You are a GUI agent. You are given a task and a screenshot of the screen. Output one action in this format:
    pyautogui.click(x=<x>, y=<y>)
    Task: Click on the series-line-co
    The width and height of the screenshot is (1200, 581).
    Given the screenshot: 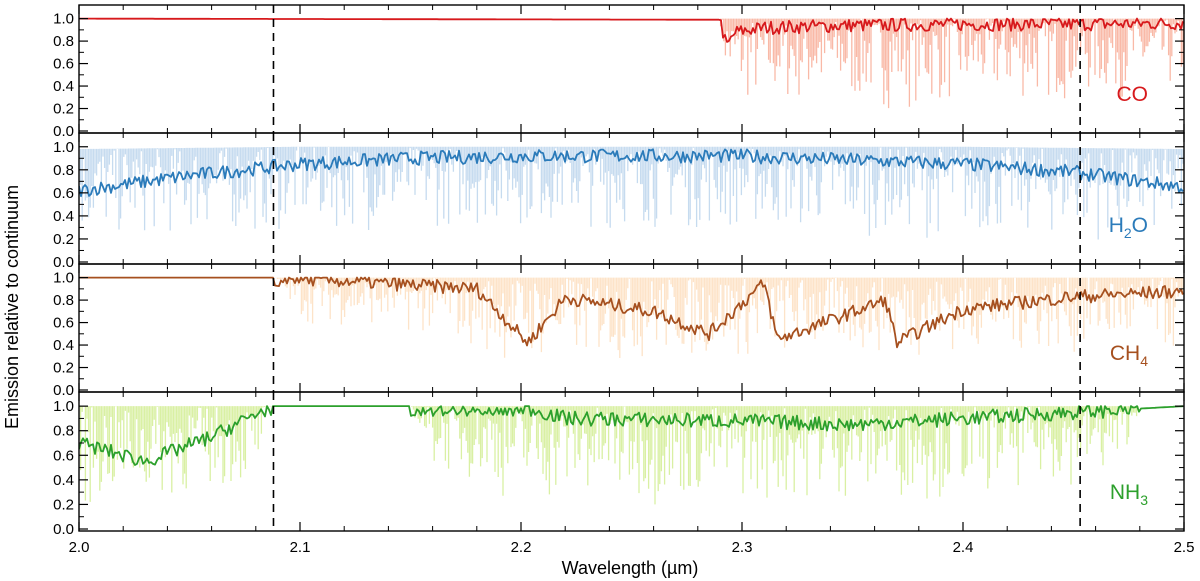 What is the action you would take?
    pyautogui.click(x=631, y=30)
    